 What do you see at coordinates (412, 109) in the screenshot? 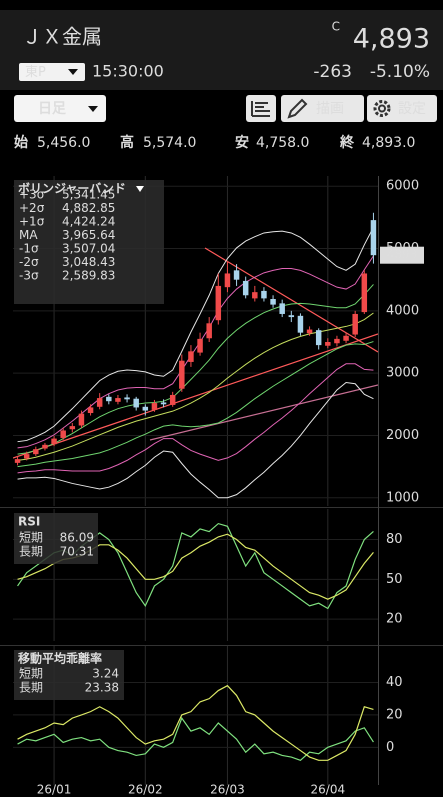
I see `settings-label: 設定` at bounding box center [412, 109].